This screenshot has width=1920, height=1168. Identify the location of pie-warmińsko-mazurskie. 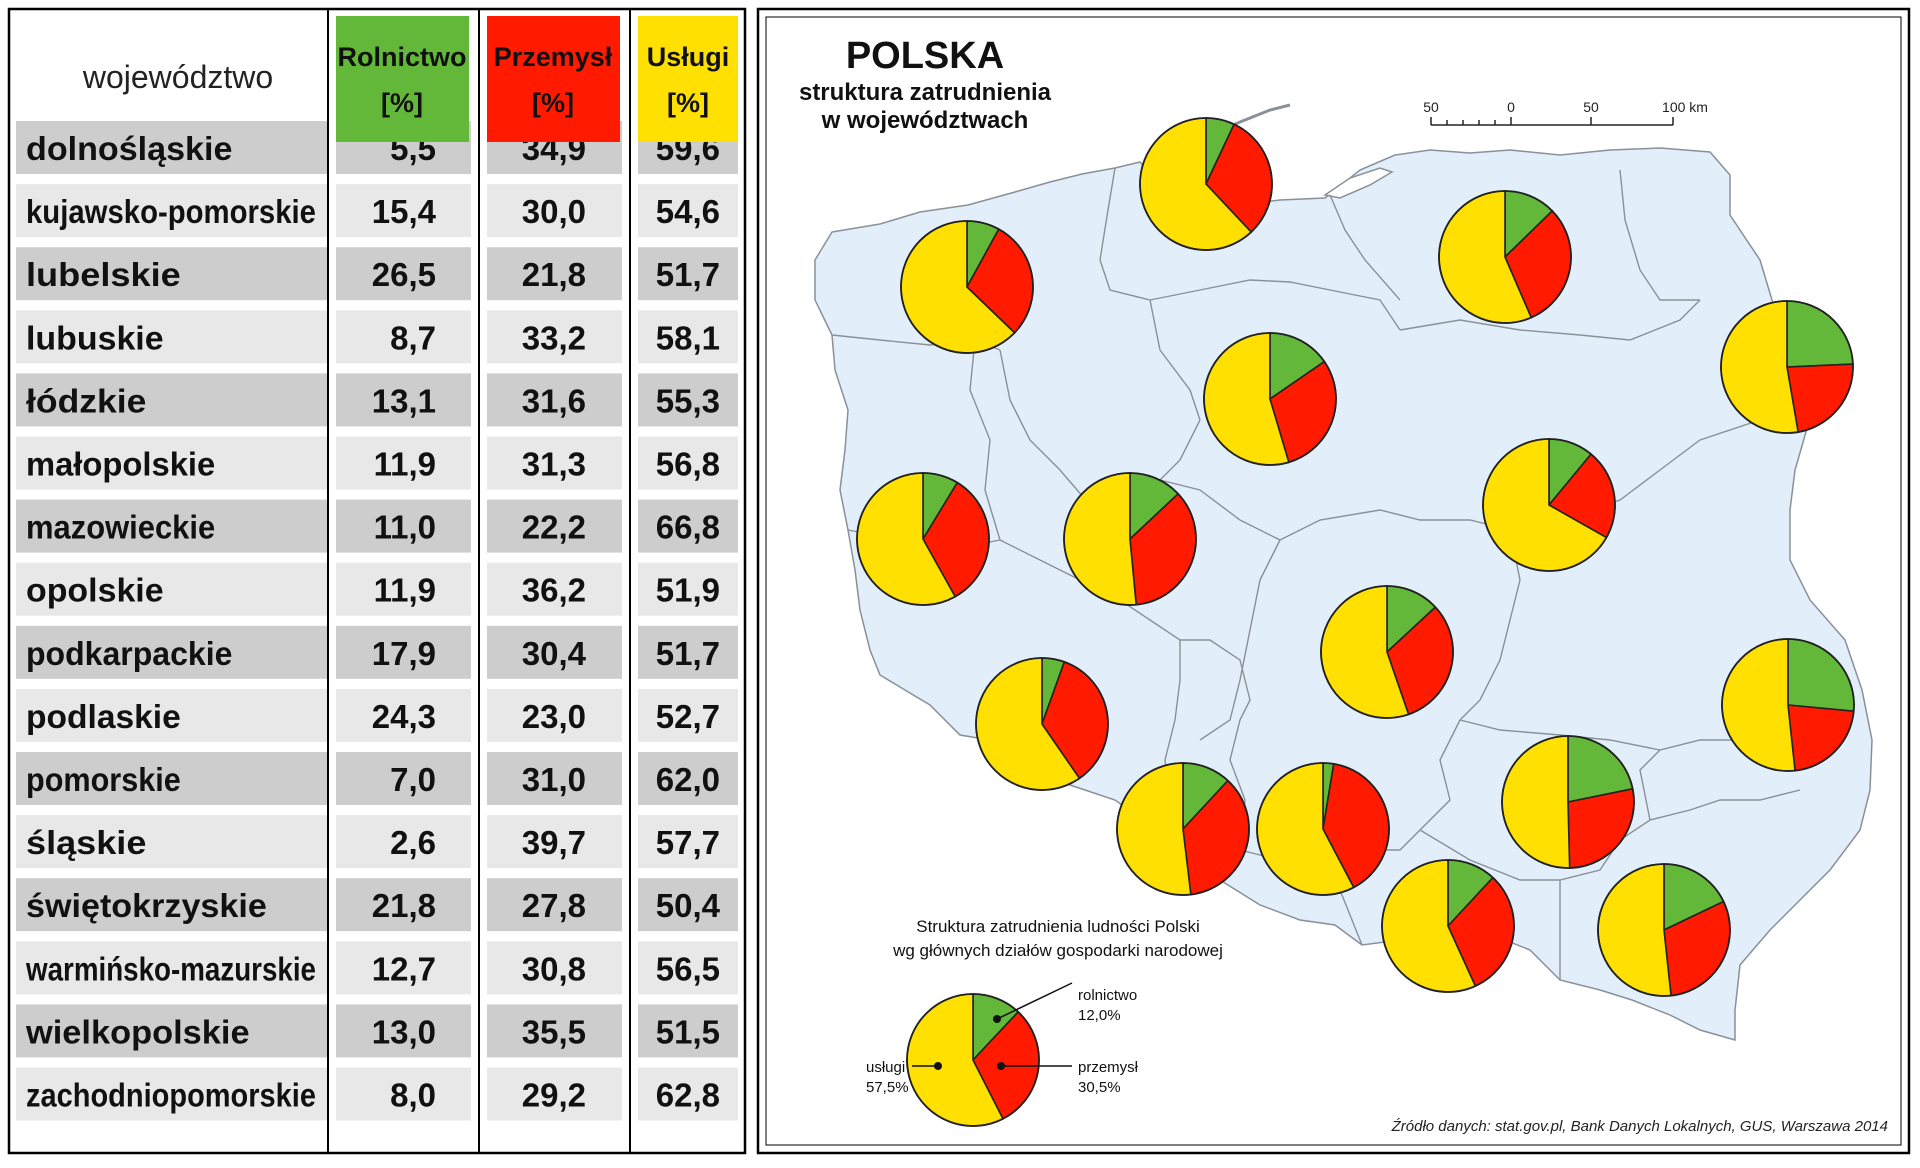
(1505, 257).